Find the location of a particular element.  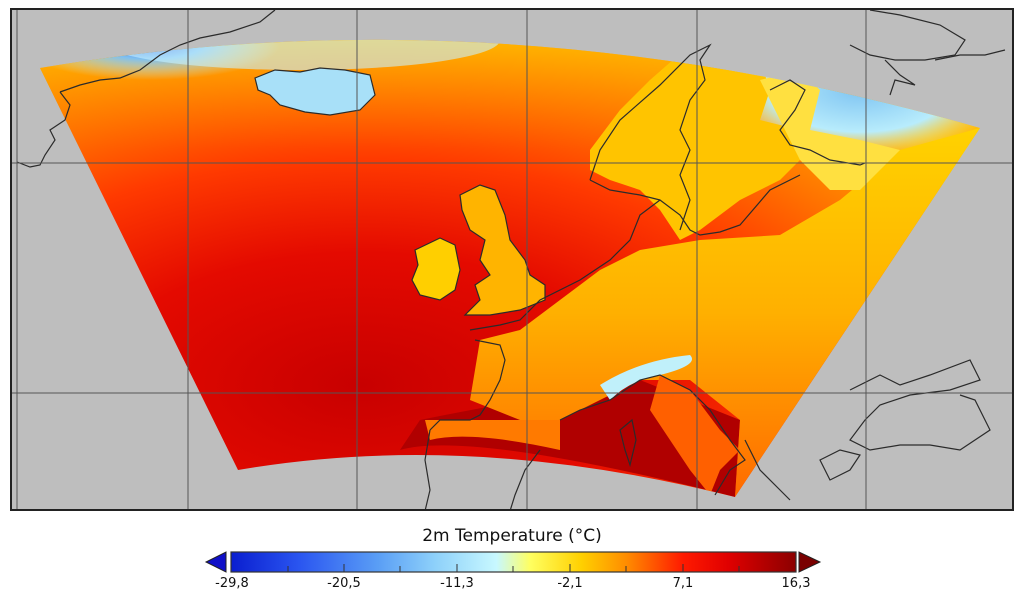

colorbar-tick-label: -11,3 is located at coordinates (457, 583).